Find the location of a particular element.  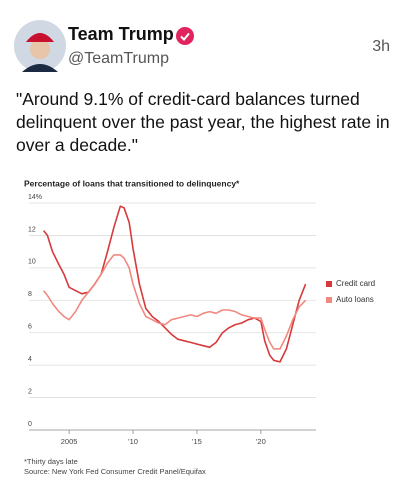

x-tick-label: 2005 is located at coordinates (69, 441).